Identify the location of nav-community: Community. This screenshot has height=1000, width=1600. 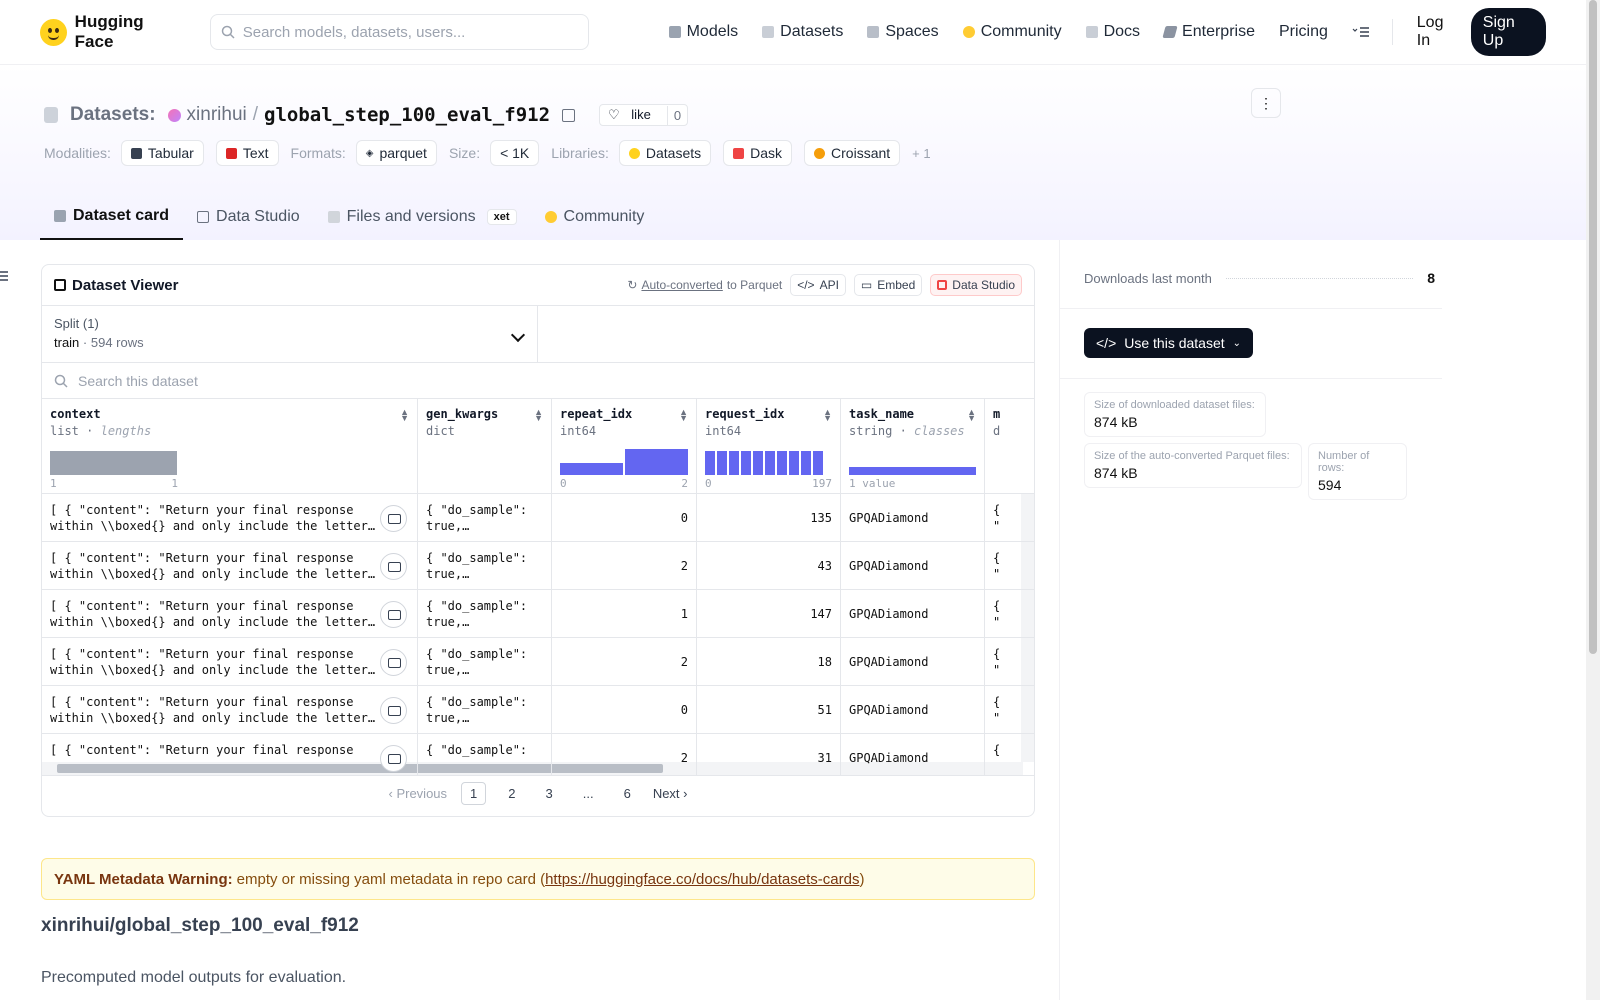
(1012, 32).